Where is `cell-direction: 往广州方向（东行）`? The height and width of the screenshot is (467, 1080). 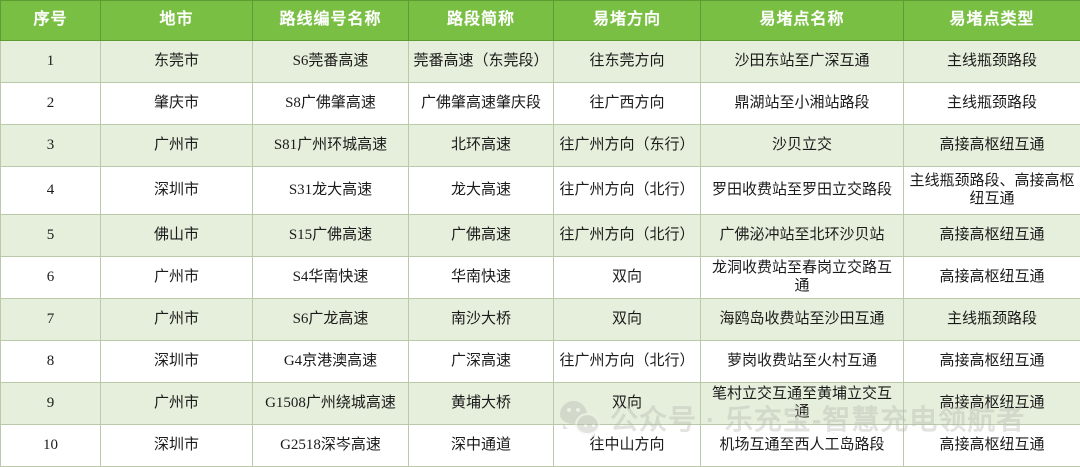
cell-direction: 往广州方向（东行） is located at coordinates (627, 146).